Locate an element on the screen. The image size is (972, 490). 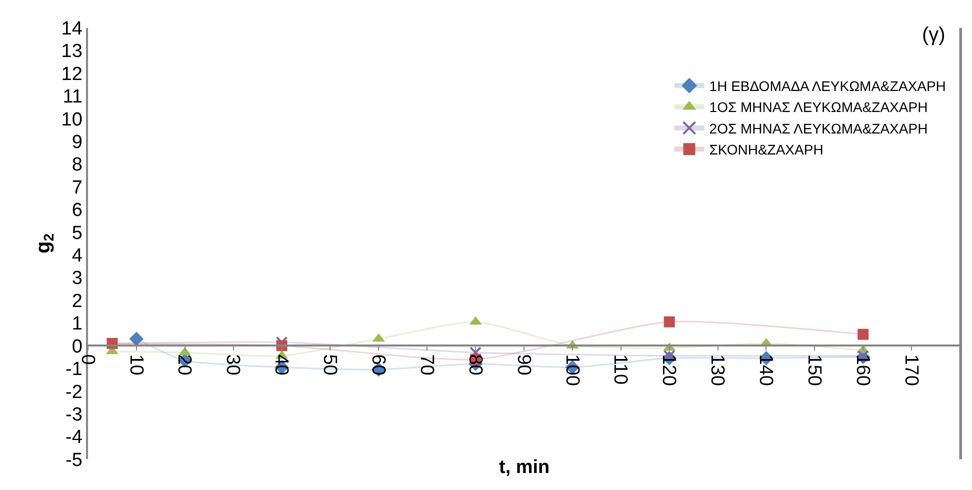
y-tick-label: 3 is located at coordinates (77, 279).